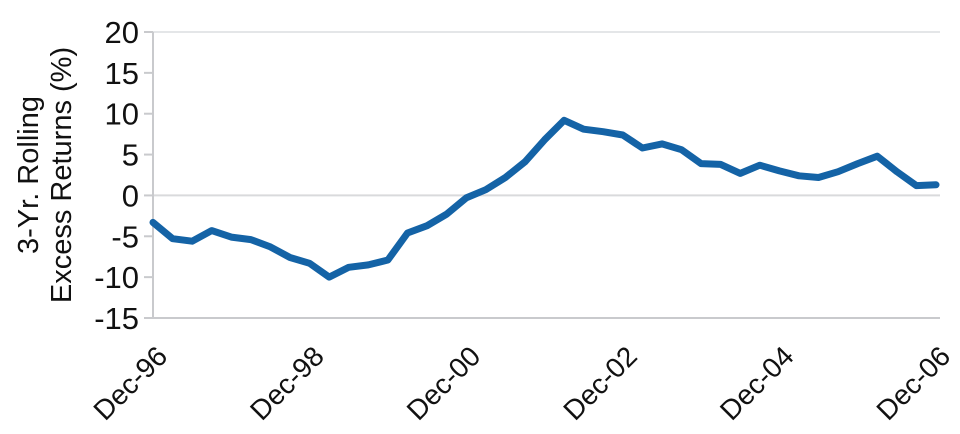 The image size is (960, 434). What do you see at coordinates (130, 383) in the screenshot?
I see `x-tick-label: Dec-96` at bounding box center [130, 383].